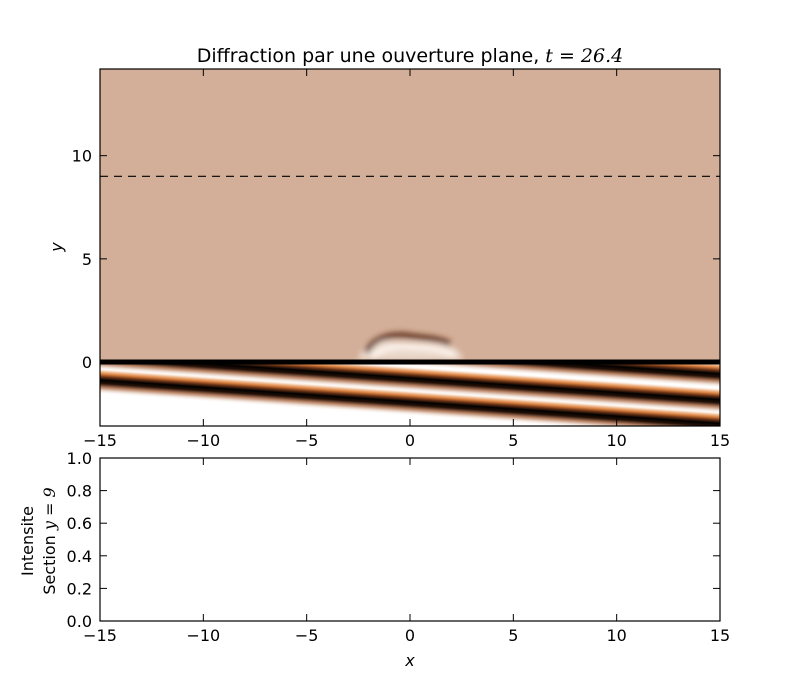 The height and width of the screenshot is (690, 800). I want to click on bottom-y-tick-label: 1.0, so click(79, 458).